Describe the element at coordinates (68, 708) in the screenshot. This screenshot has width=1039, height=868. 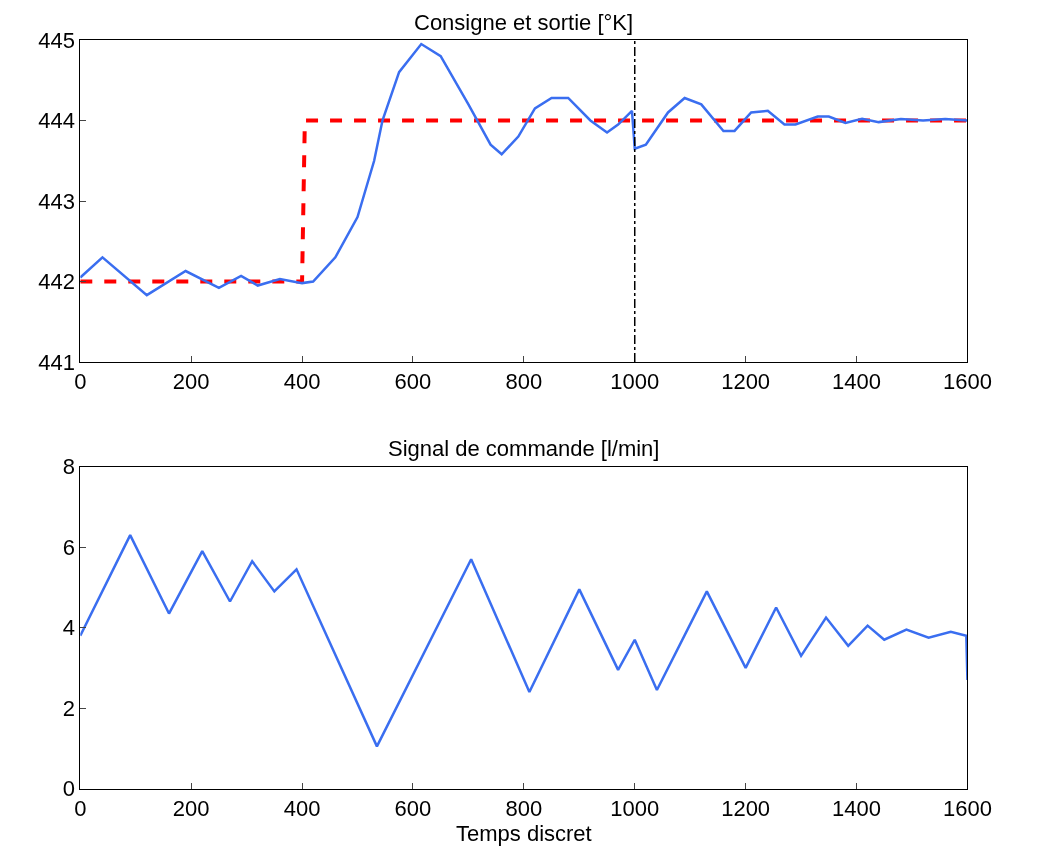
I see `y-tick-label: 2` at that location.